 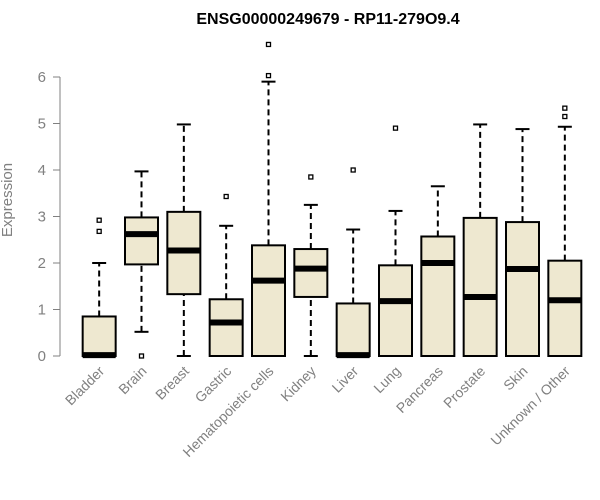 I want to click on x-category-label: Bladder, so click(x=85, y=386).